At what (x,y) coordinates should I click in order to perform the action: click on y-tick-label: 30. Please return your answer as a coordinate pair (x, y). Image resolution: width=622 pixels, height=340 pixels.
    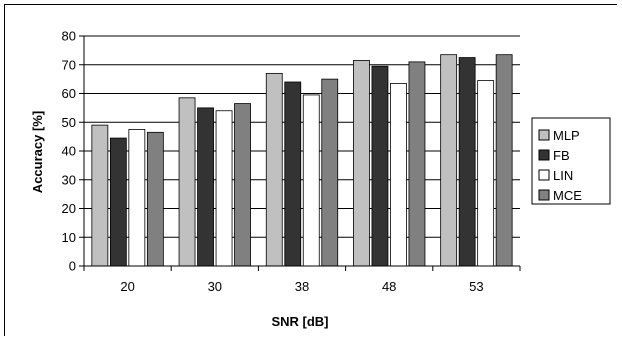
    Looking at the image, I should click on (69, 179).